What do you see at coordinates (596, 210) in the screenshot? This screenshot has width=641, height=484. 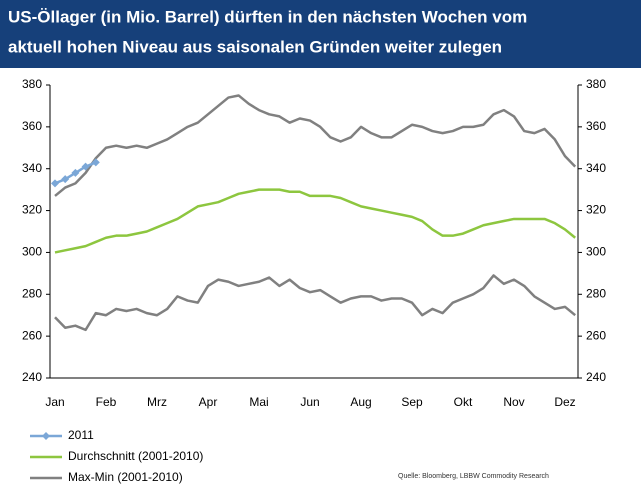 I see `y2-tick-label: 320` at bounding box center [596, 210].